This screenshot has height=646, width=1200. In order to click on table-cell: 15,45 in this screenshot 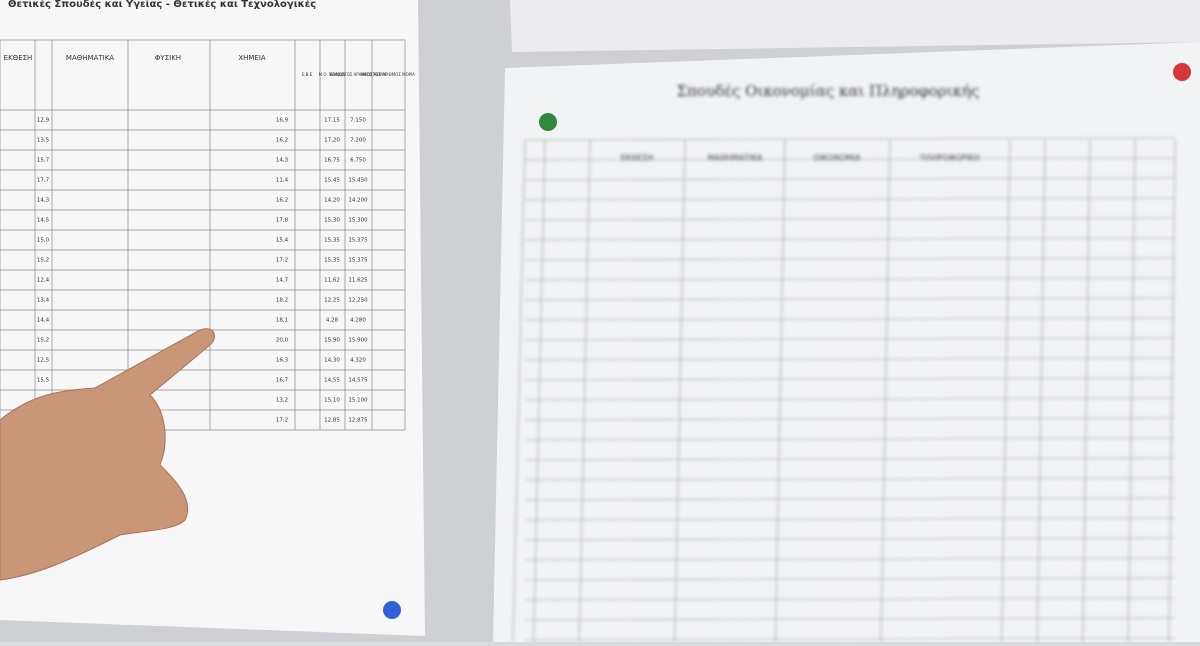, I will do `click(332, 181)`.